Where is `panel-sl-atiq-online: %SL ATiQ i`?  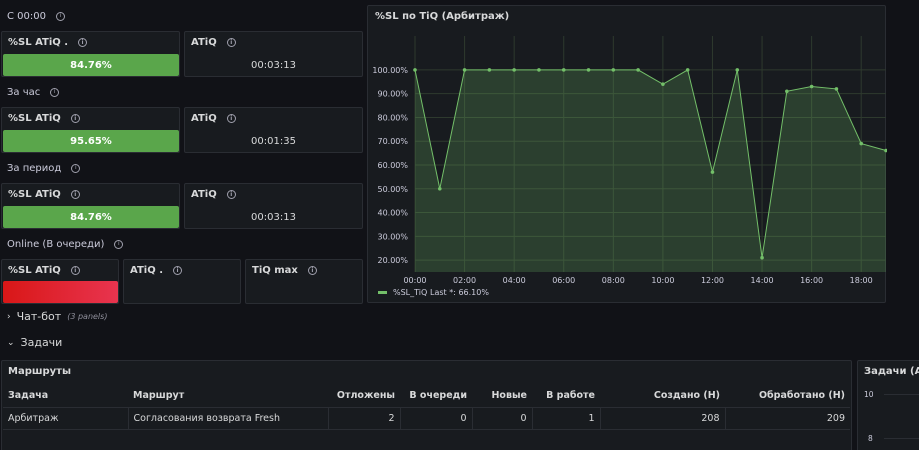 panel-sl-atiq-online: %SL ATiQ i is located at coordinates (60, 281).